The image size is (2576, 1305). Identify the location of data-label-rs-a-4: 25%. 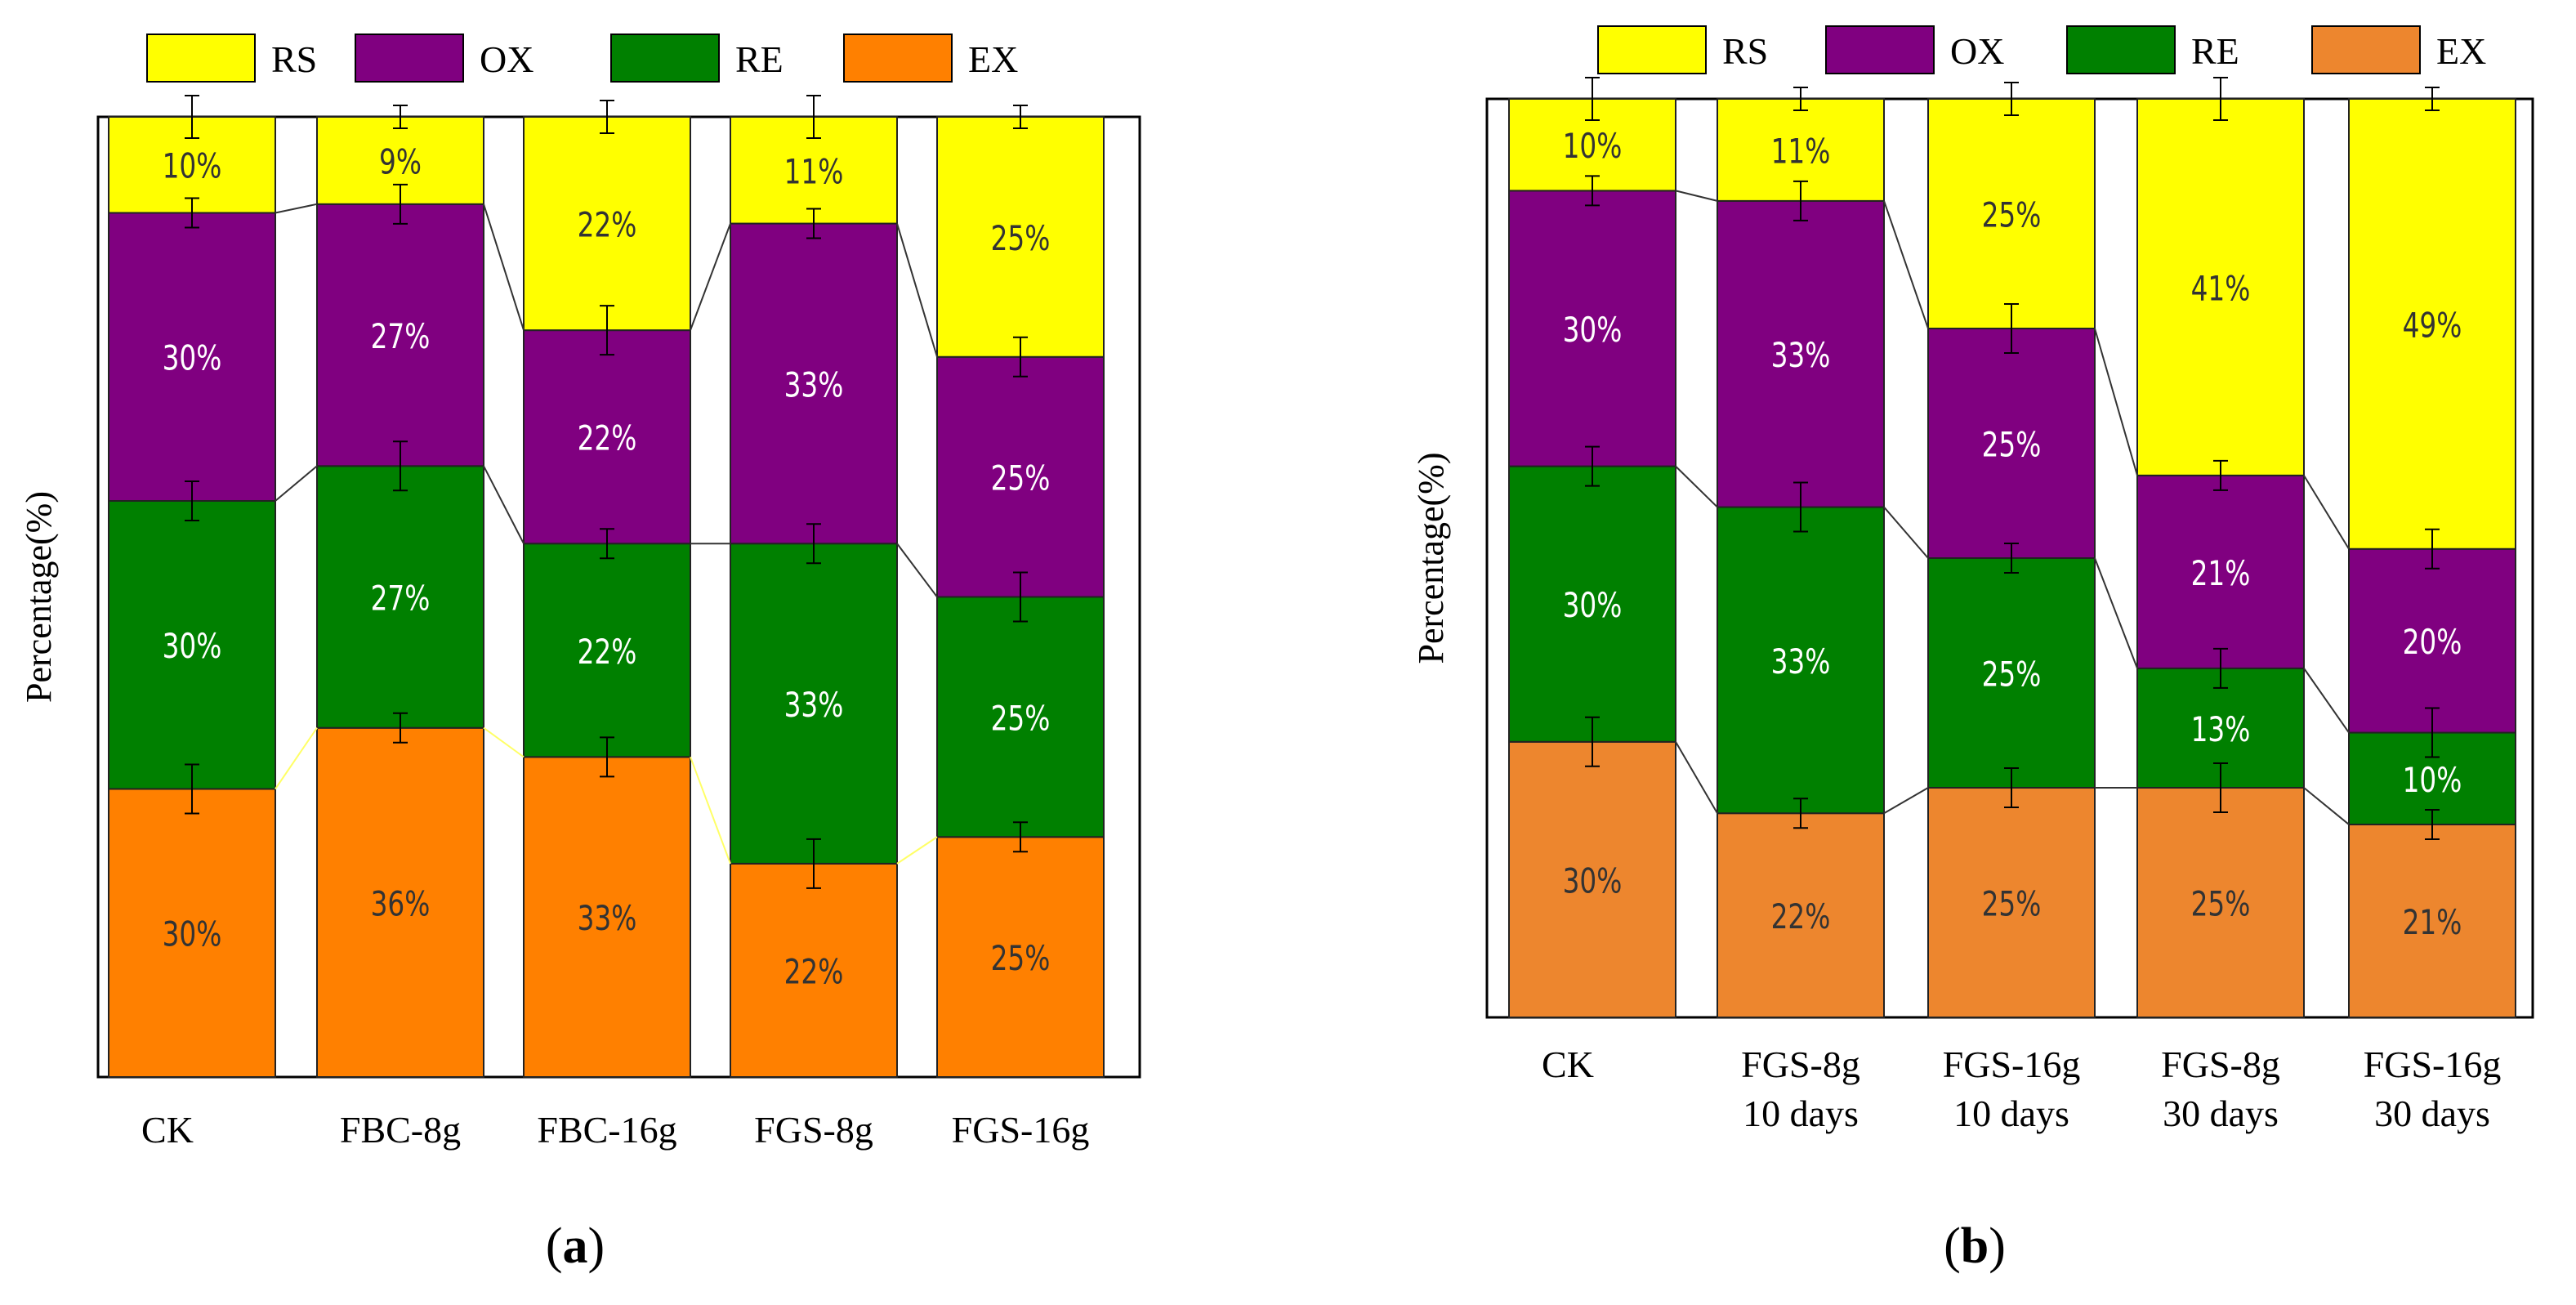
(1021, 238).